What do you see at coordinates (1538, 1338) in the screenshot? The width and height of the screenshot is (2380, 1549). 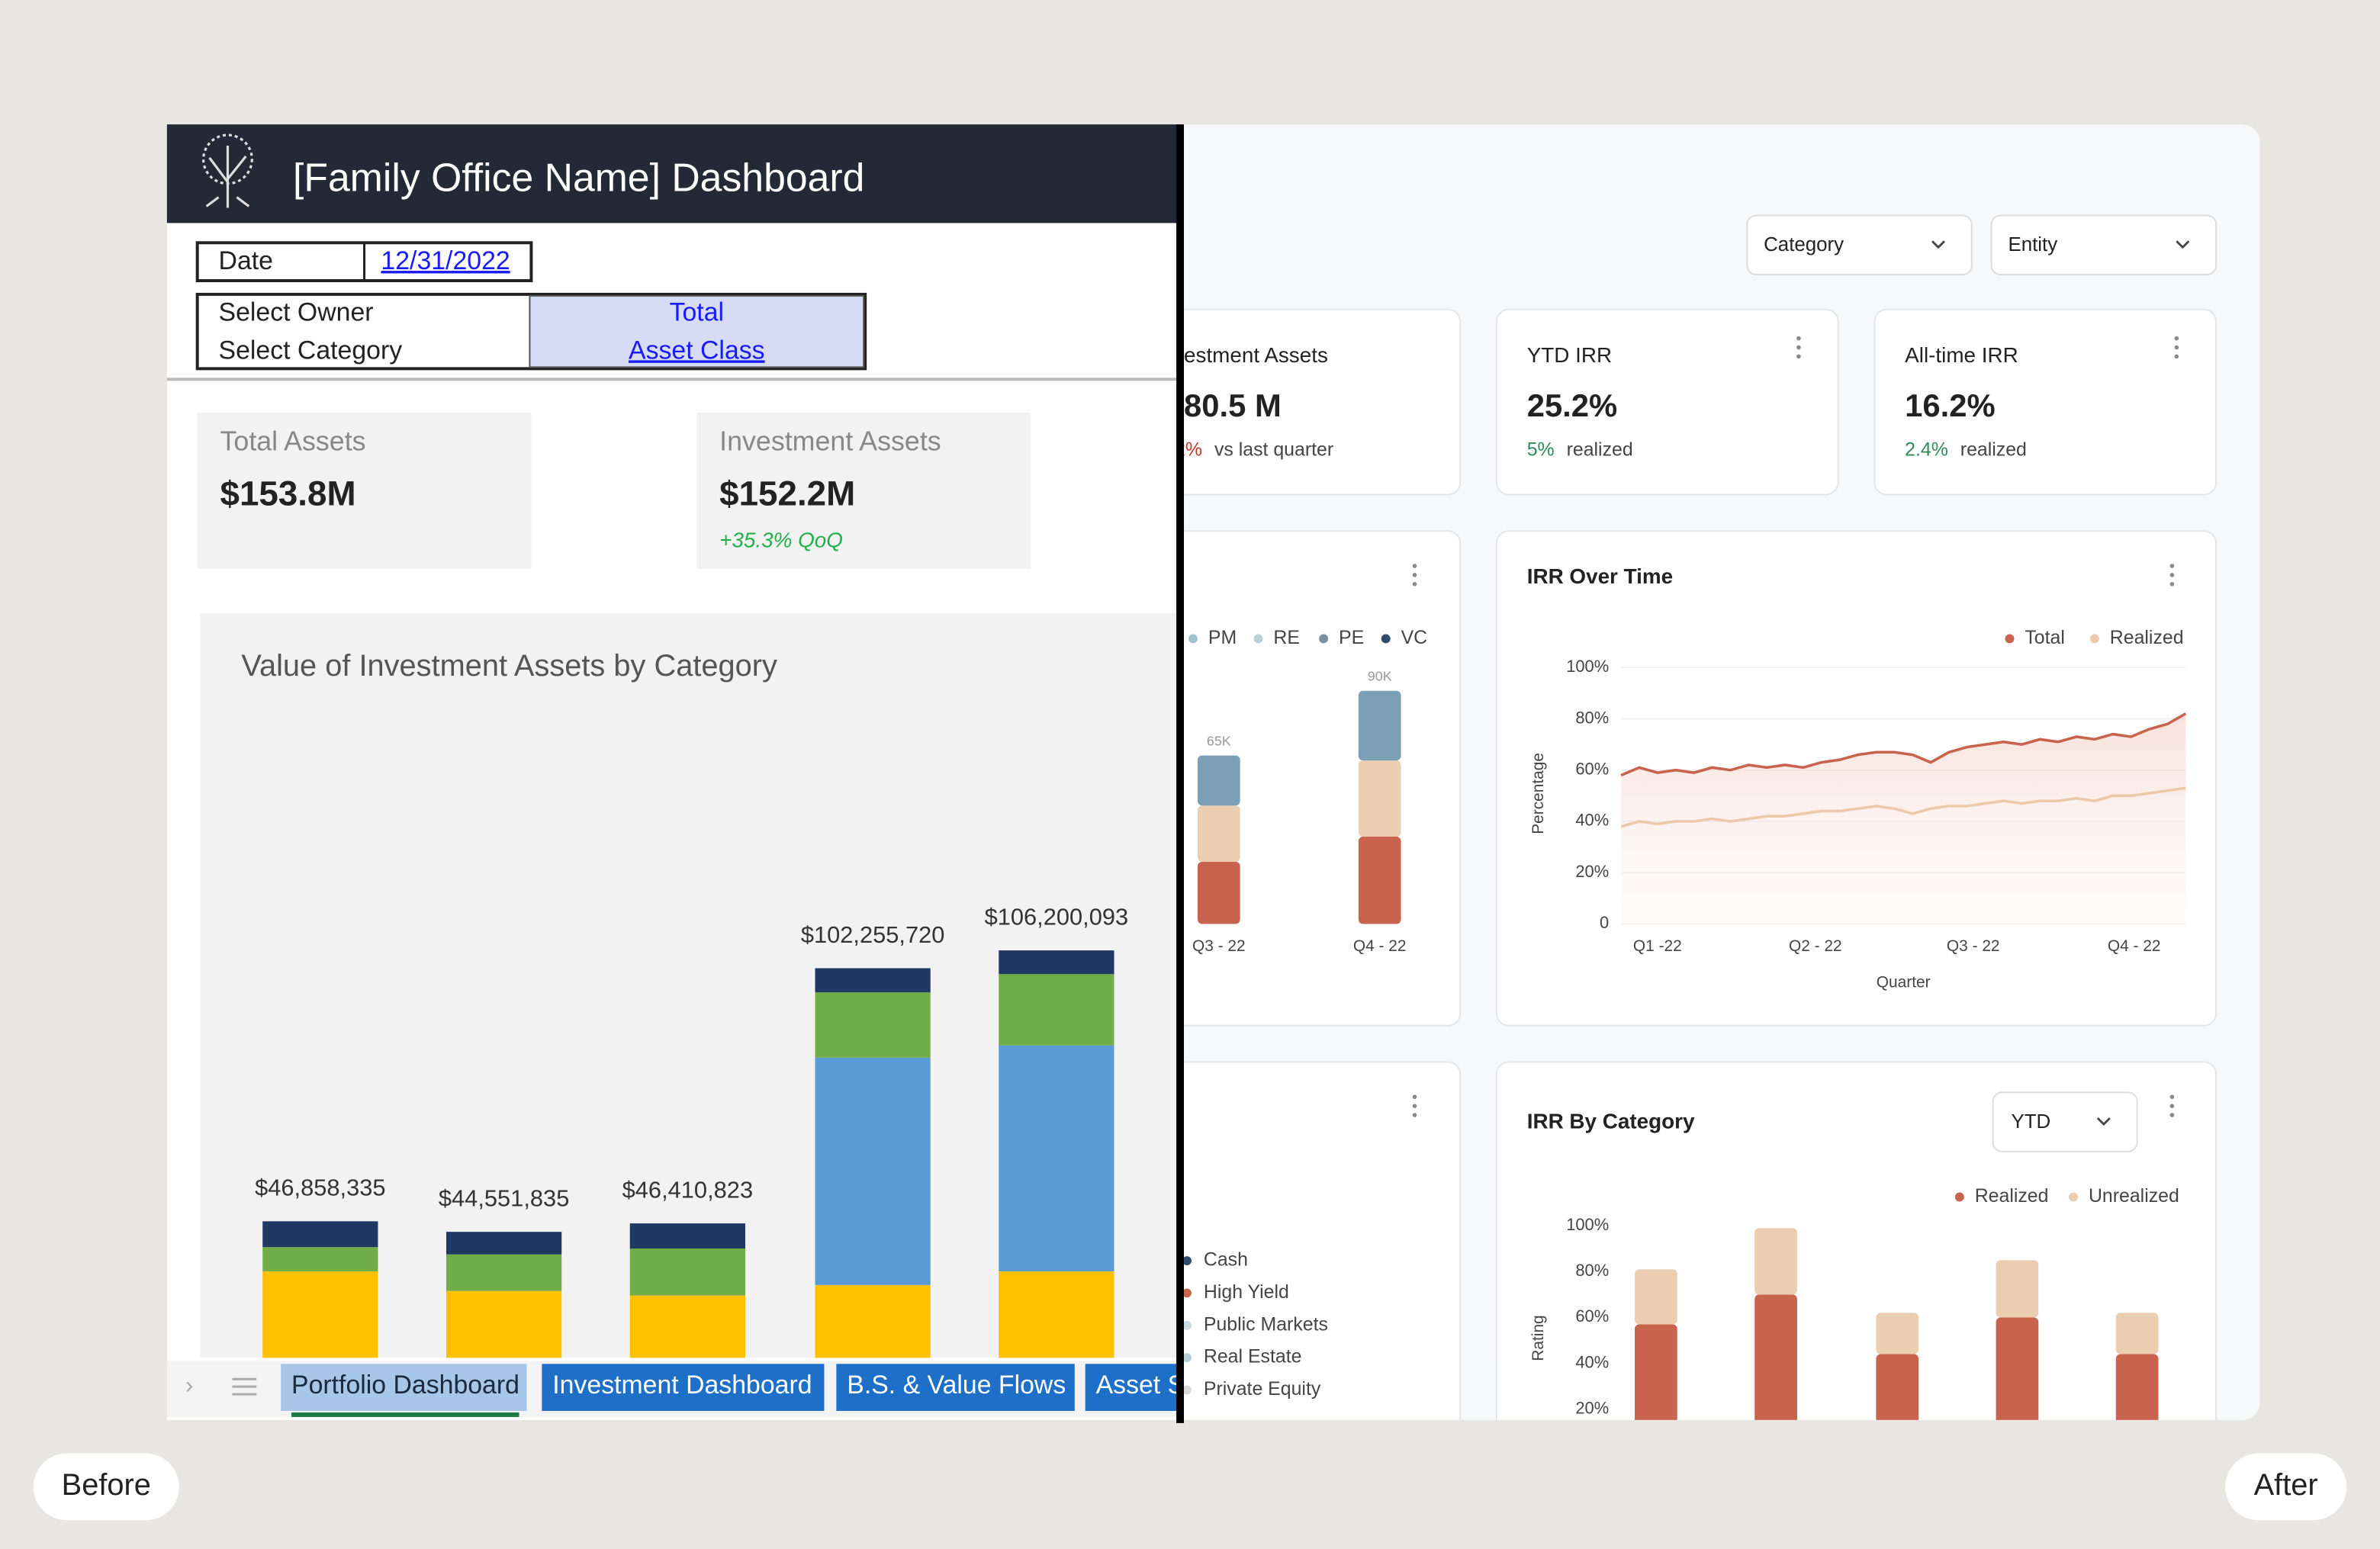 I see `y-axis-label: Rating` at bounding box center [1538, 1338].